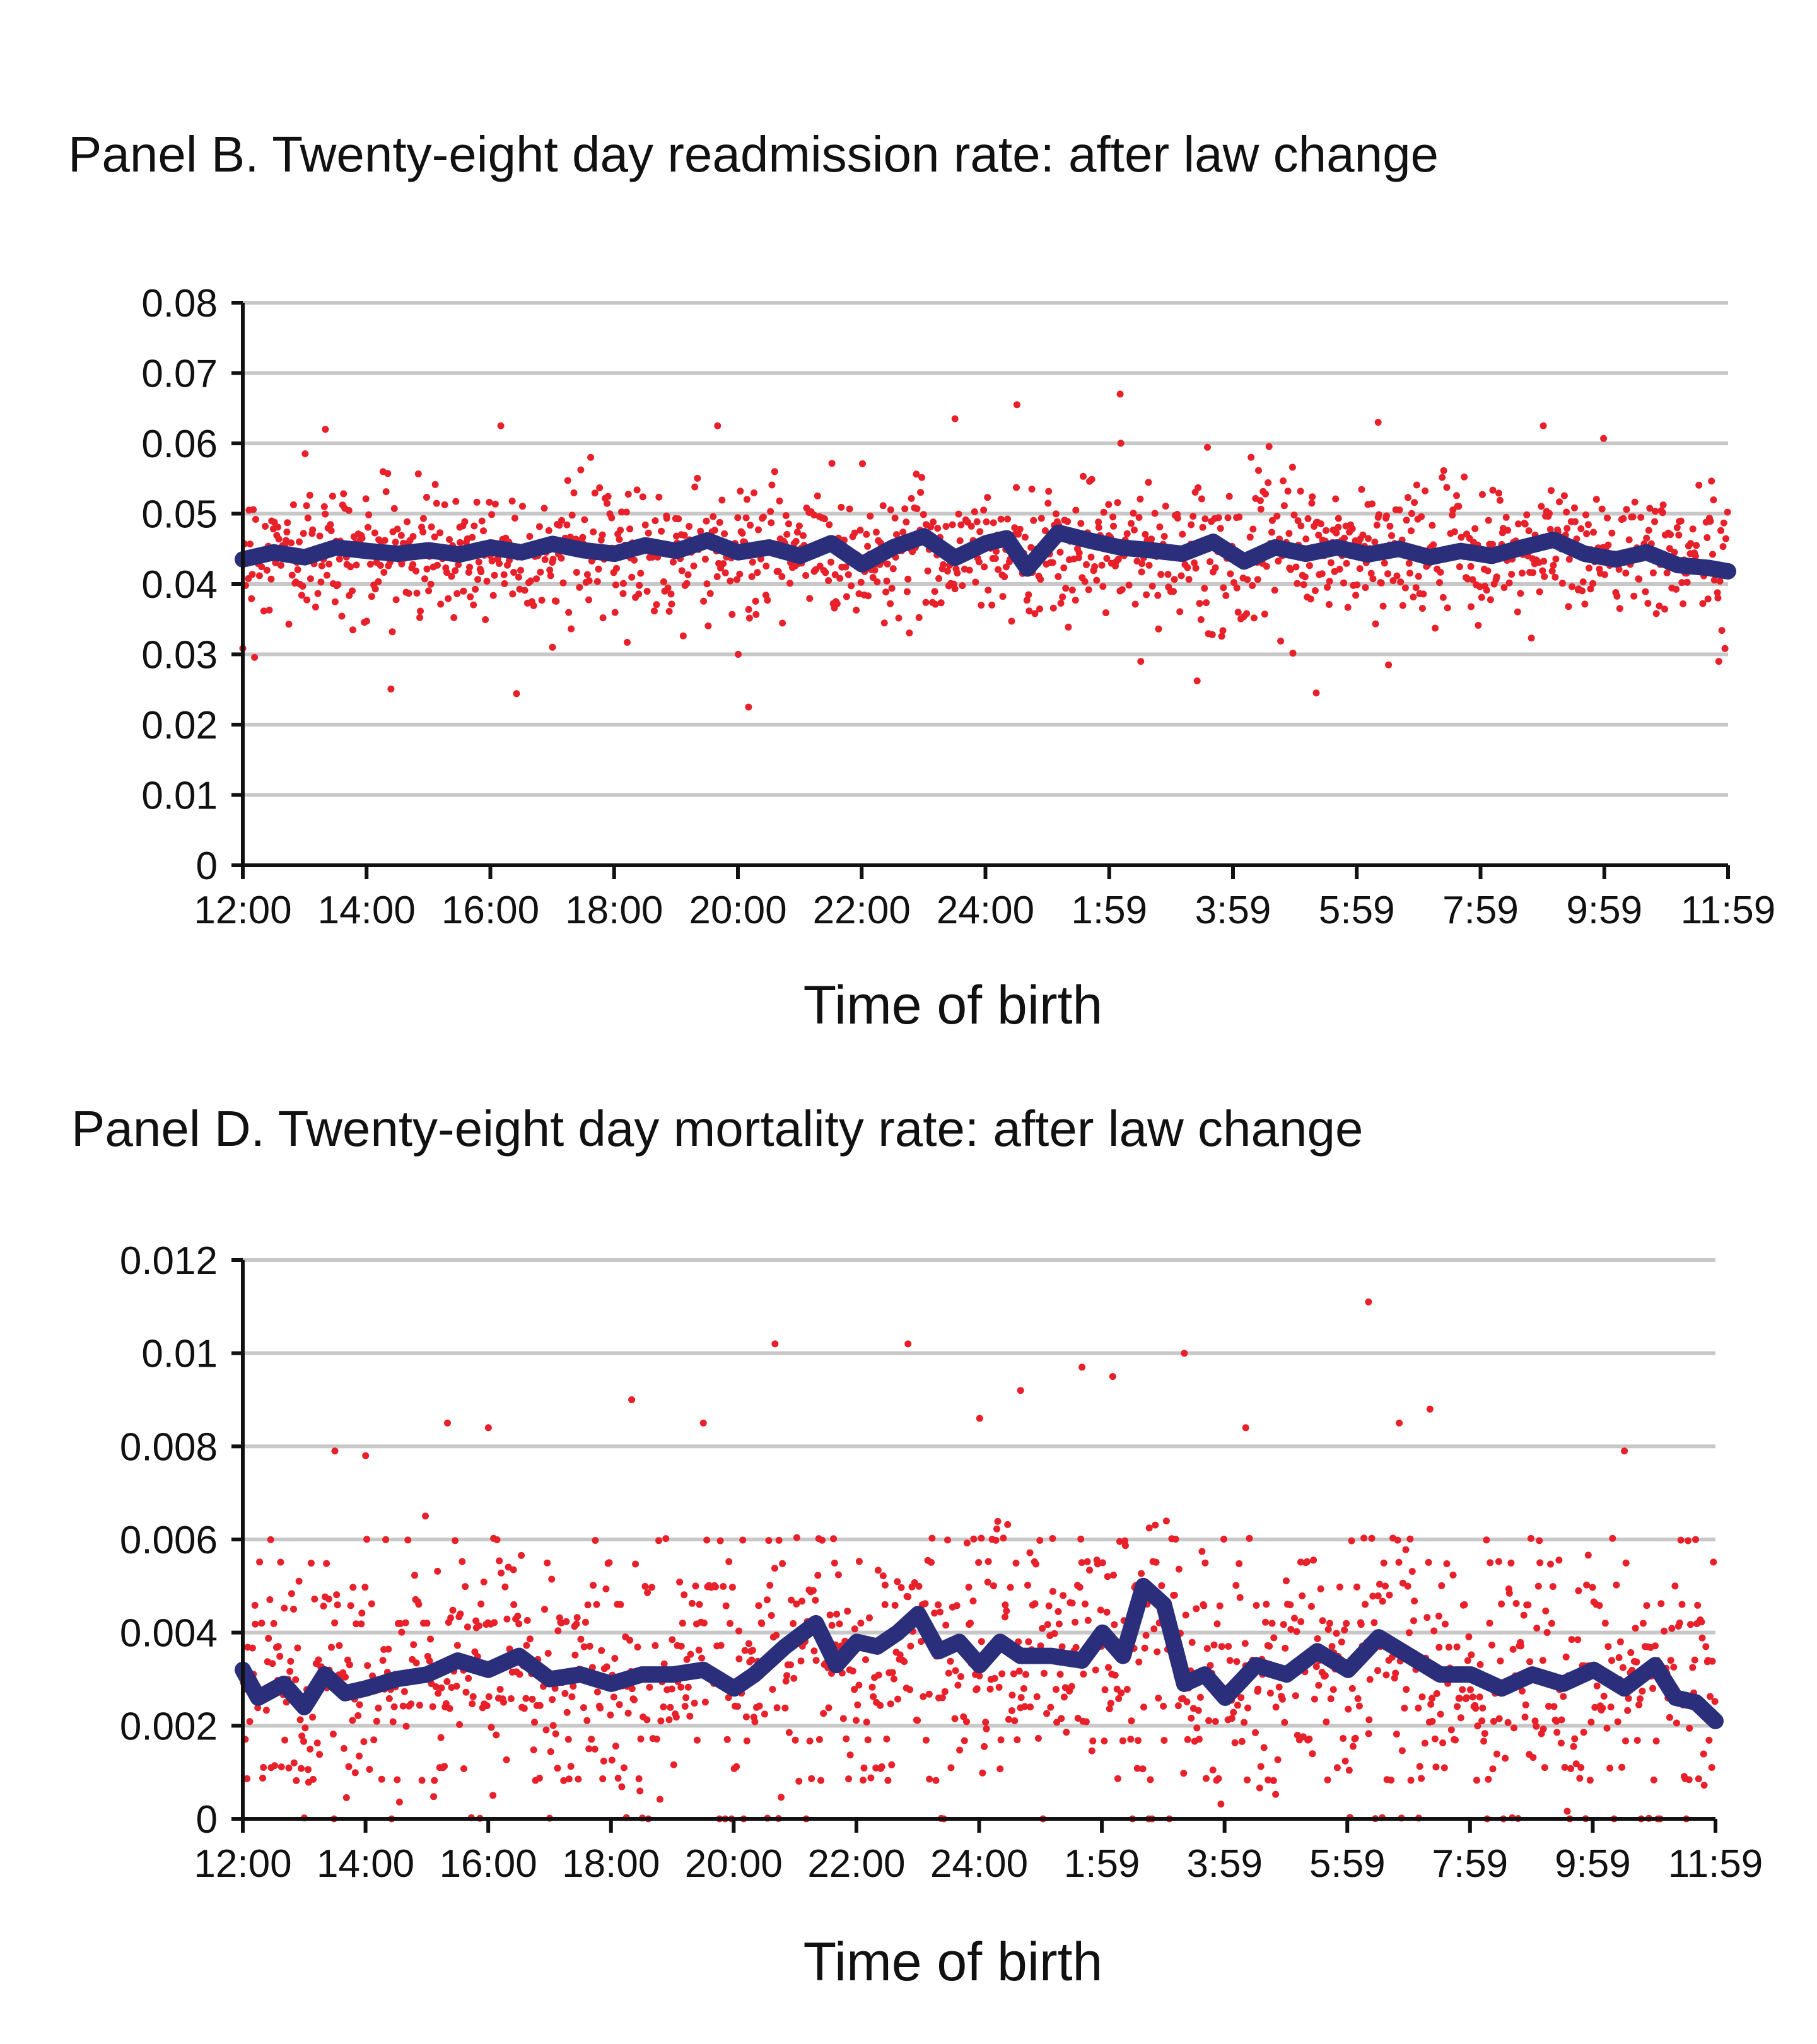 The image size is (1817, 2044). I want to click on panel-b-x-tick-label: 3:59, so click(1233, 911).